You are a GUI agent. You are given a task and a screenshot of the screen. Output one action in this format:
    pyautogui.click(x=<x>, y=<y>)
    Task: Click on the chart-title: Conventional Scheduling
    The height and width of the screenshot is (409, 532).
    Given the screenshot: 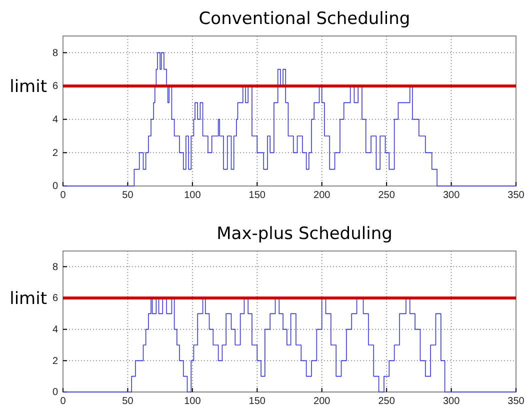 What is the action you would take?
    pyautogui.click(x=304, y=19)
    